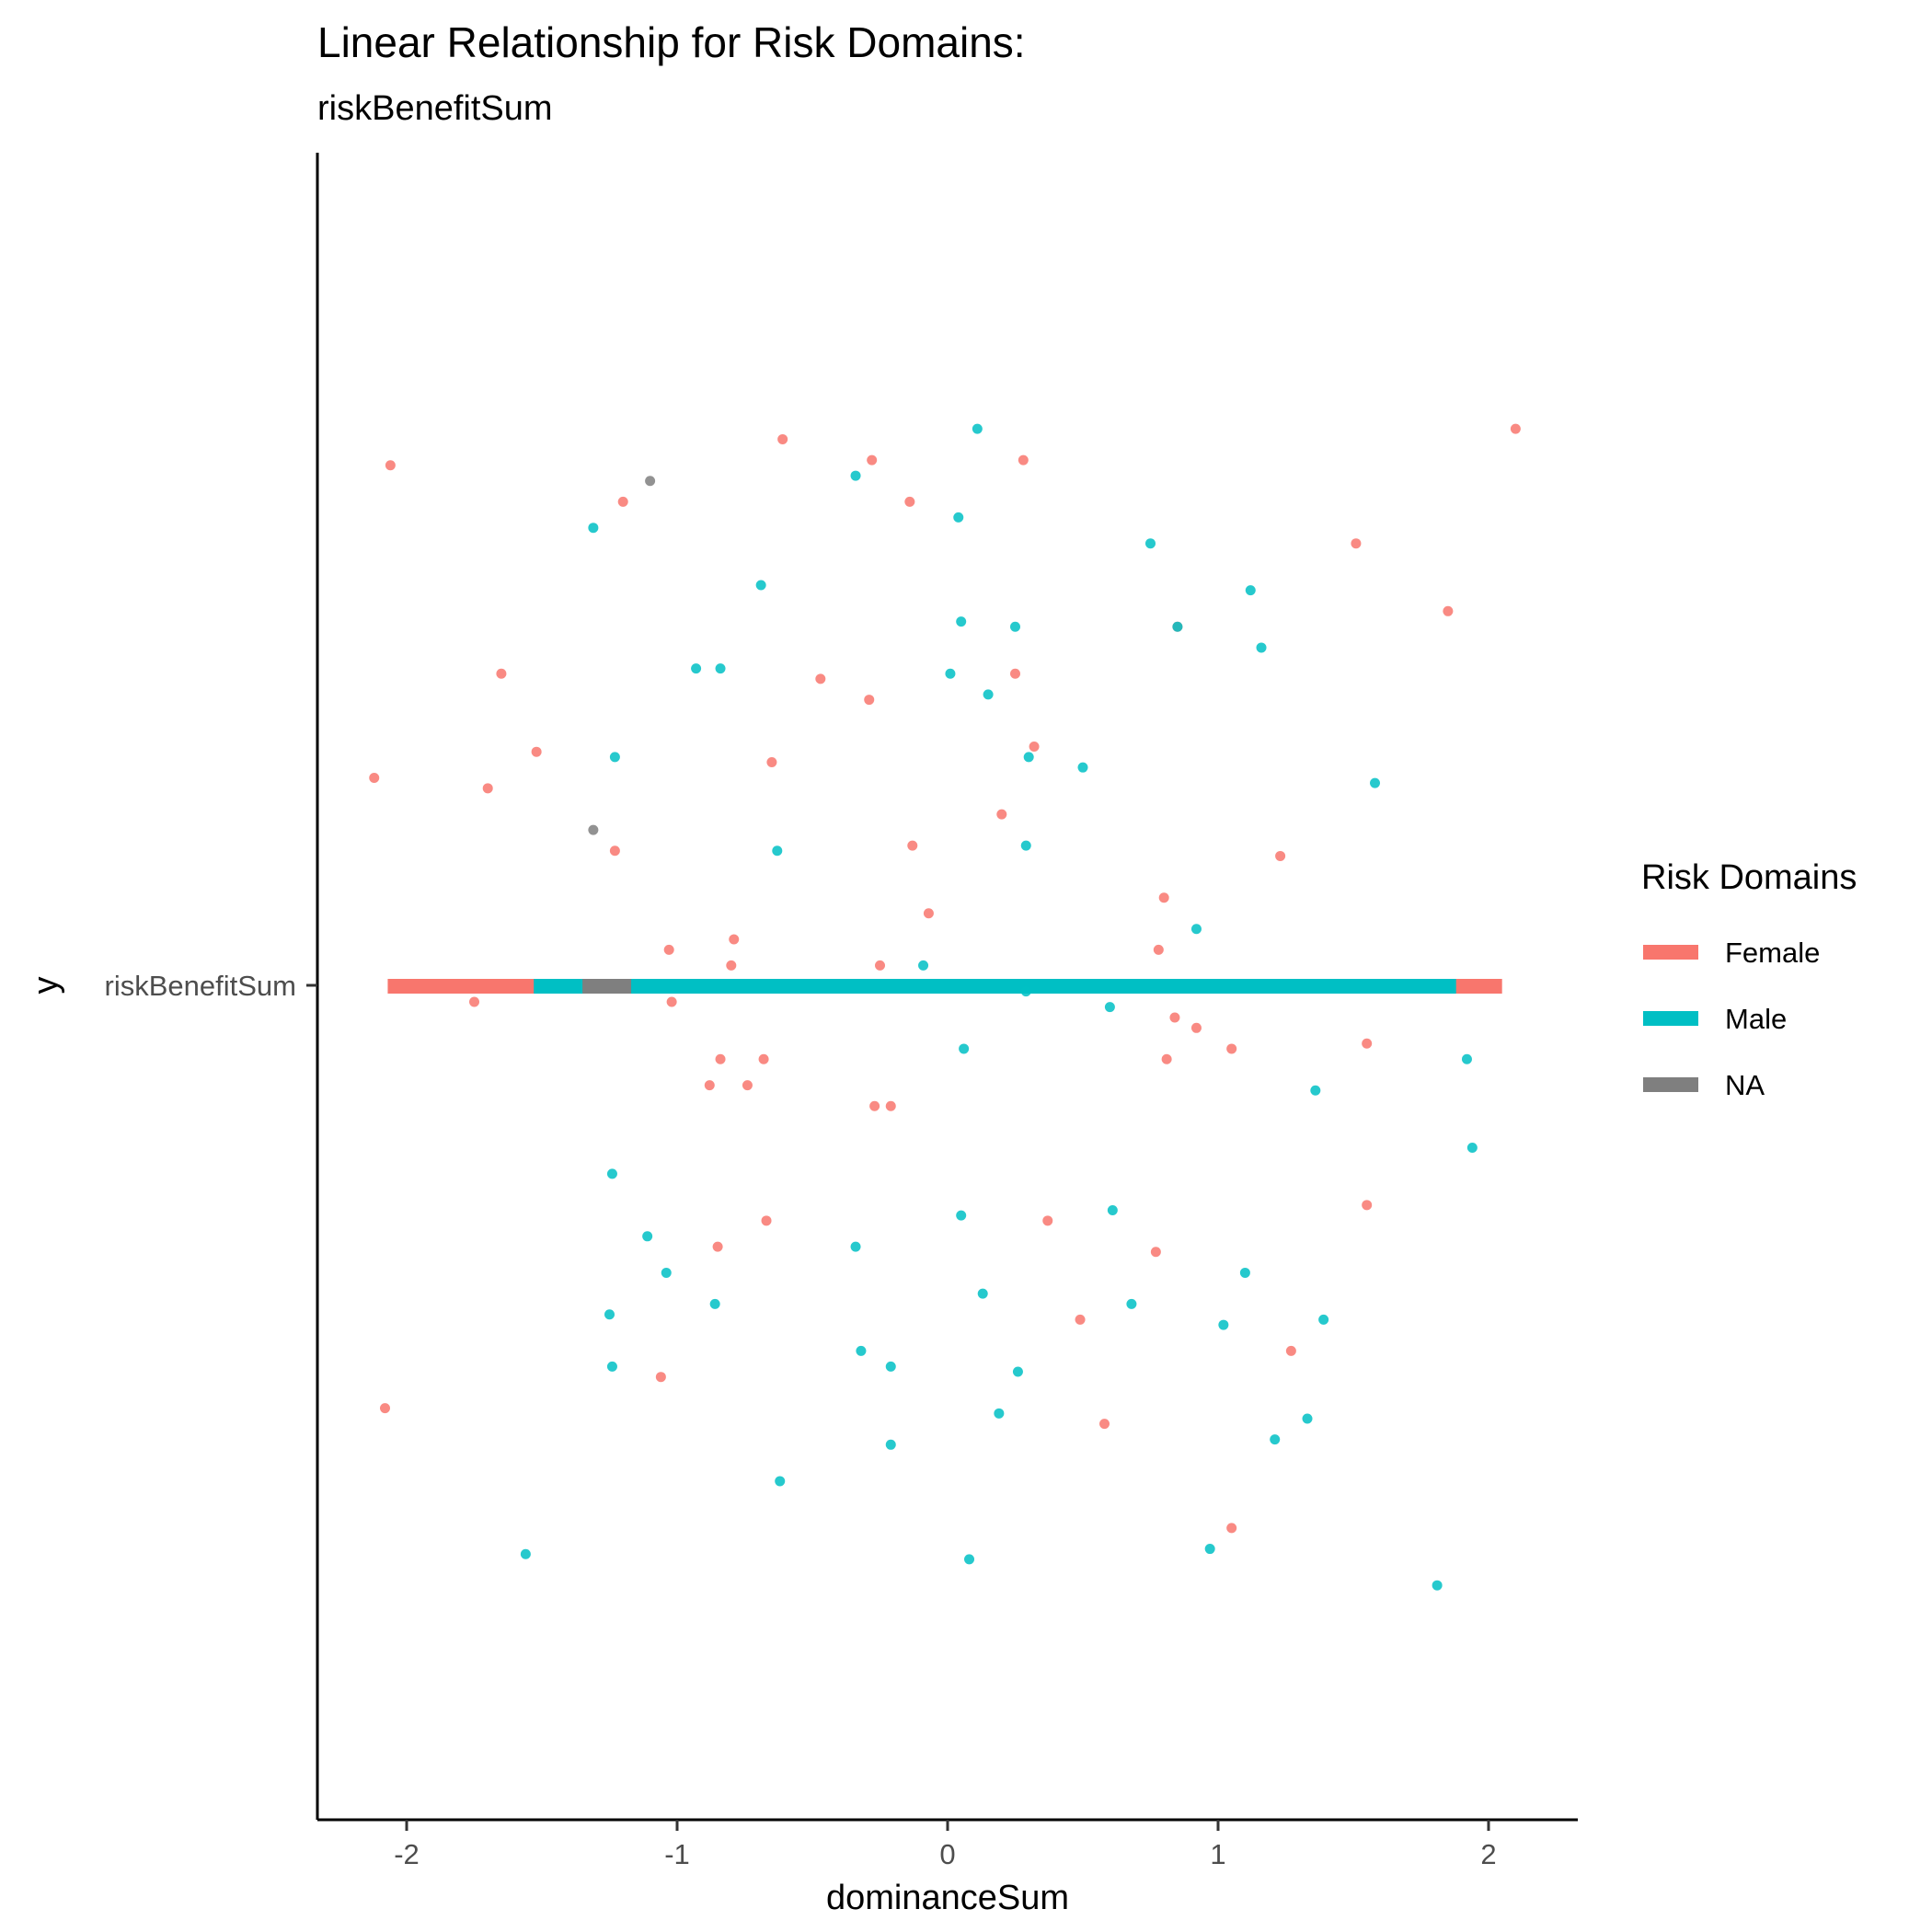 The height and width of the screenshot is (1932, 1932). I want to click on legend: Risk Domains Female Male NA, so click(1749, 979).